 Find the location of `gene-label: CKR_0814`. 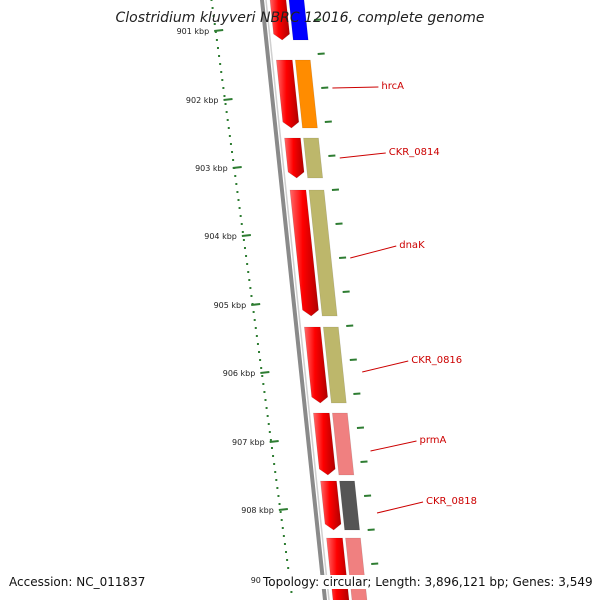

gene-label: CKR_0814 is located at coordinates (414, 152).